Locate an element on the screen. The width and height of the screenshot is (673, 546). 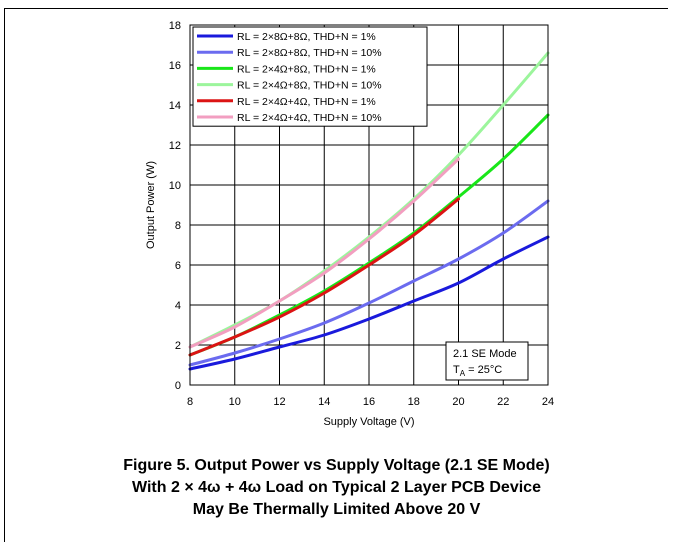
x-tick-label: 16 is located at coordinates (369, 402).